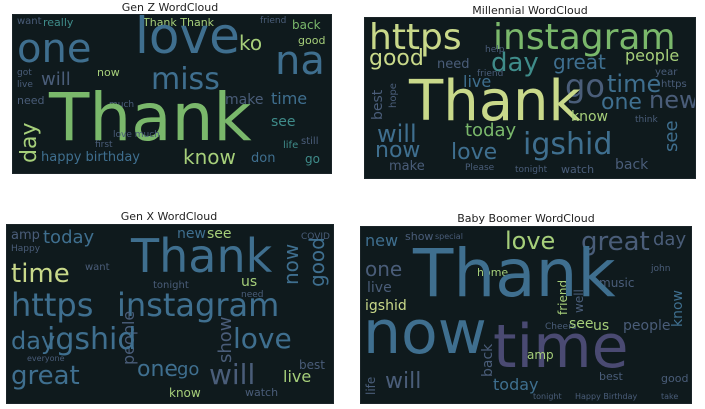  Describe the element at coordinates (666, 72) in the screenshot. I see `word: year` at that location.